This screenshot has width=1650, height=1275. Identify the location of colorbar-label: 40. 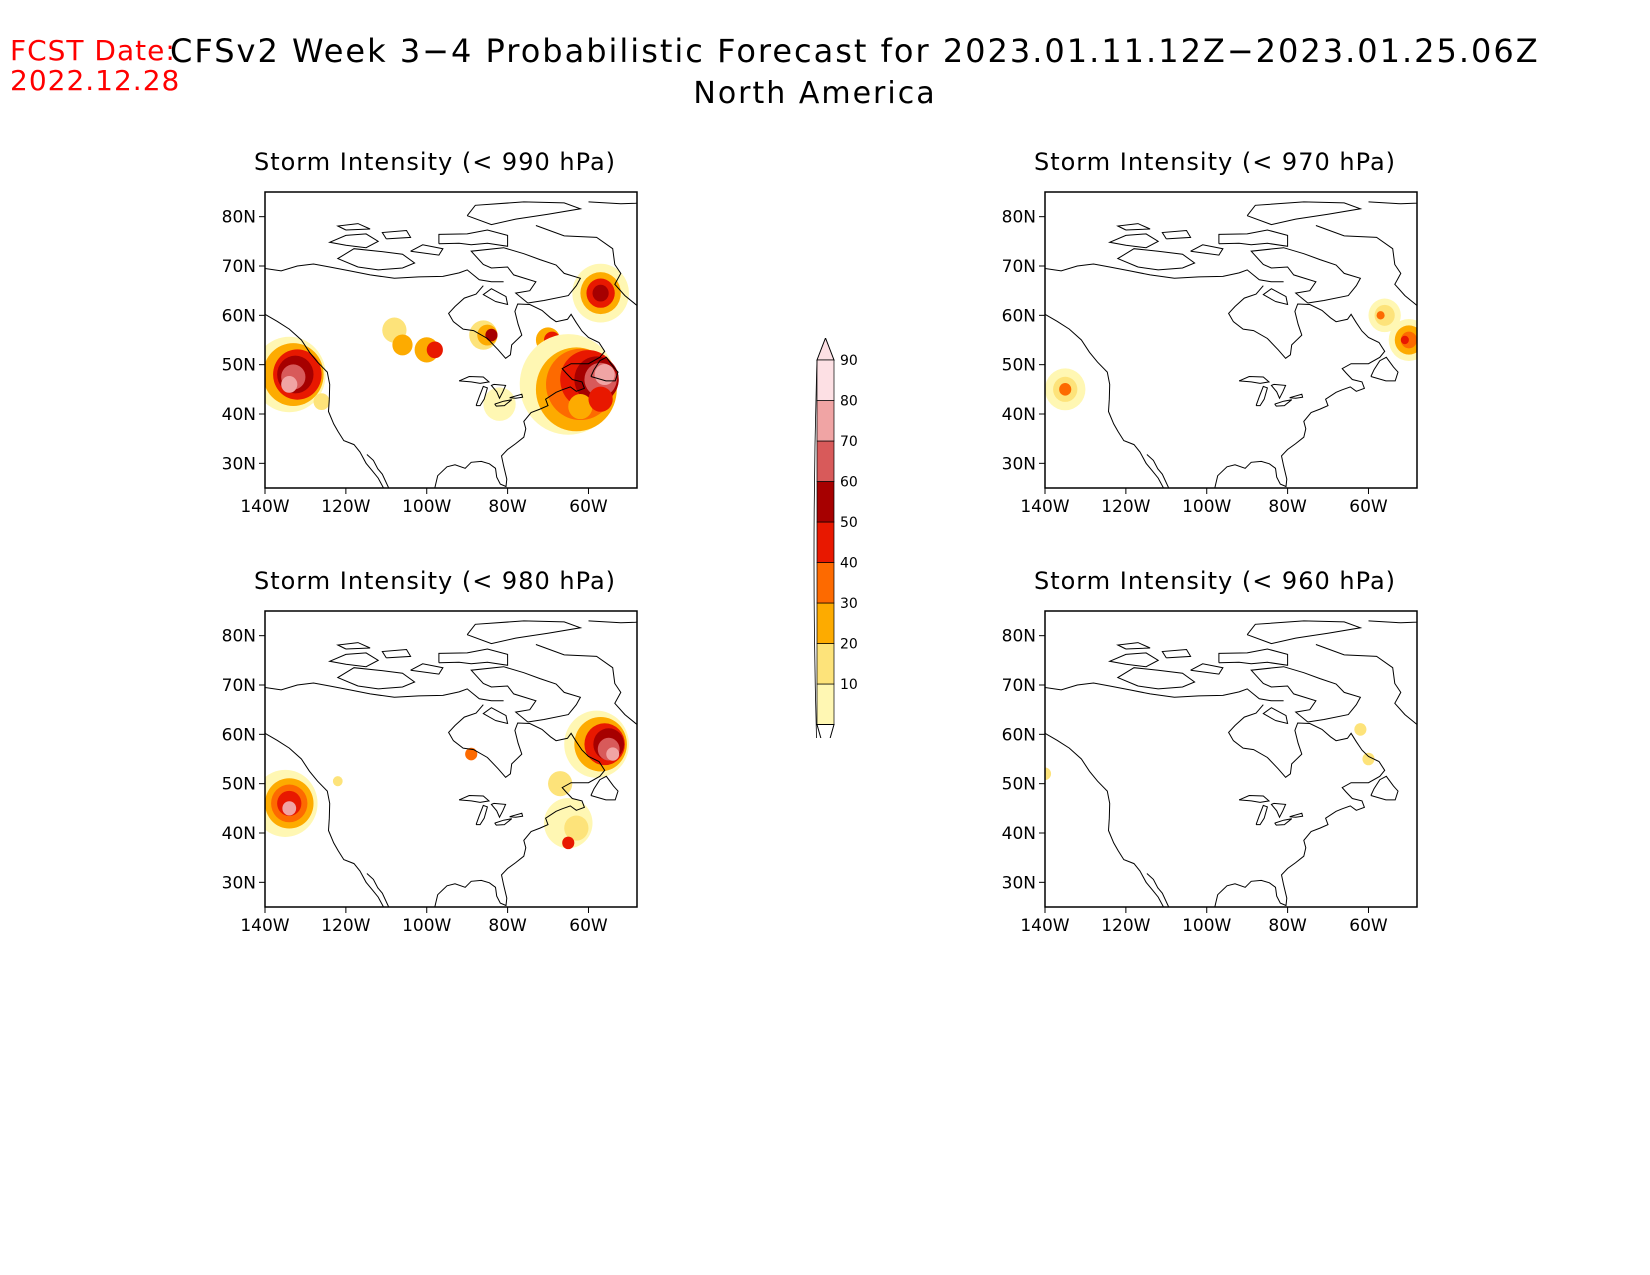
(849, 564).